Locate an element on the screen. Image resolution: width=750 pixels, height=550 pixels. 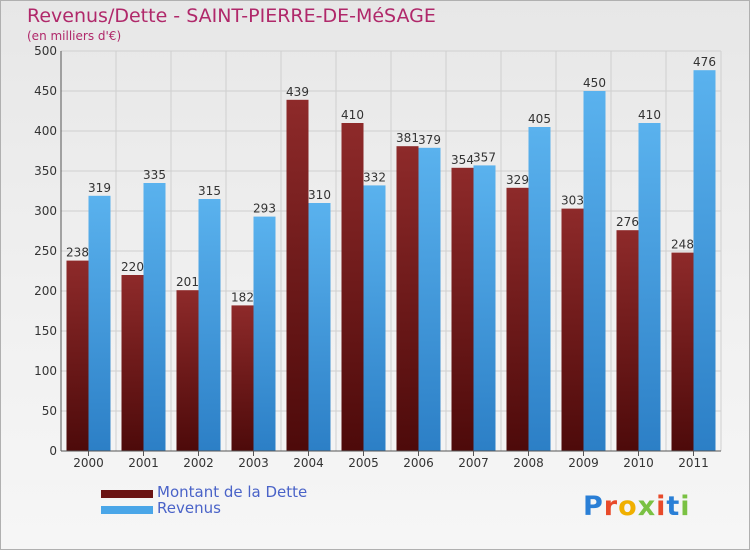
data-label-revenus: 315 is located at coordinates (209, 191).